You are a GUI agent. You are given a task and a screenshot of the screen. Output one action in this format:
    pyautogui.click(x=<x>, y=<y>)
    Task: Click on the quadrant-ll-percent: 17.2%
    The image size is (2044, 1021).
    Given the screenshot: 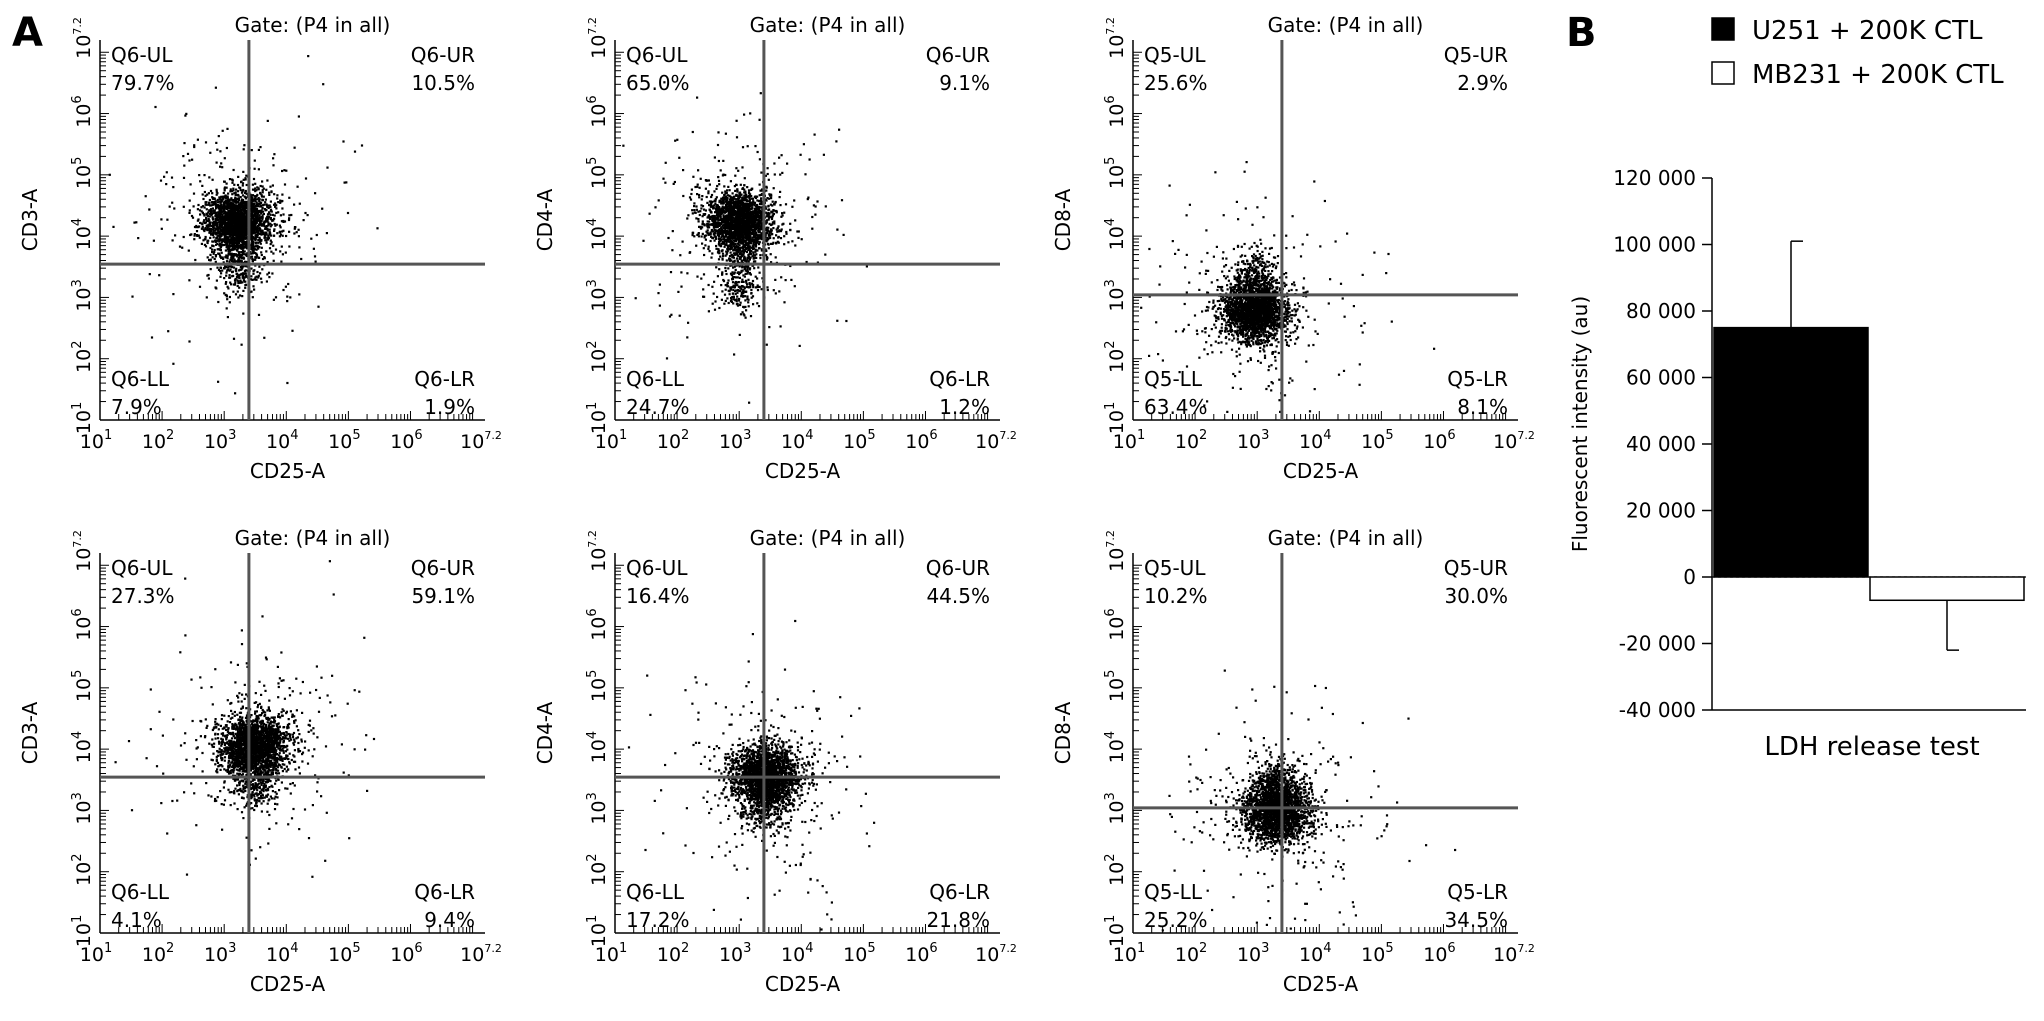 What is the action you would take?
    pyautogui.click(x=658, y=920)
    